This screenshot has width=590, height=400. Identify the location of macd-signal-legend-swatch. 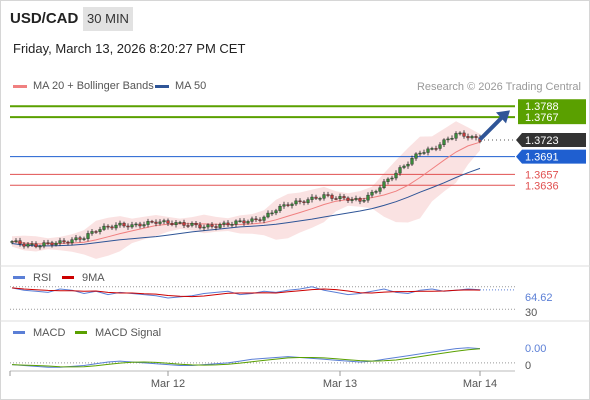
(81, 332).